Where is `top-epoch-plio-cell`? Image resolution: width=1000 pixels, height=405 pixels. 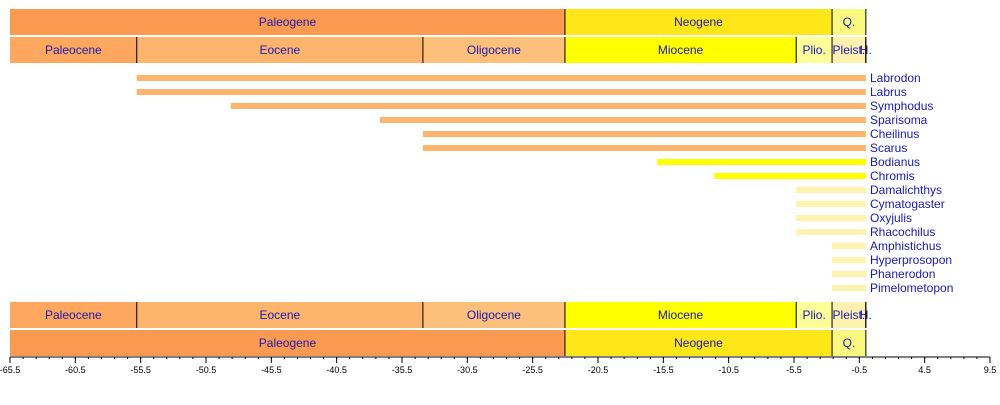
top-epoch-plio-cell is located at coordinates (814, 50).